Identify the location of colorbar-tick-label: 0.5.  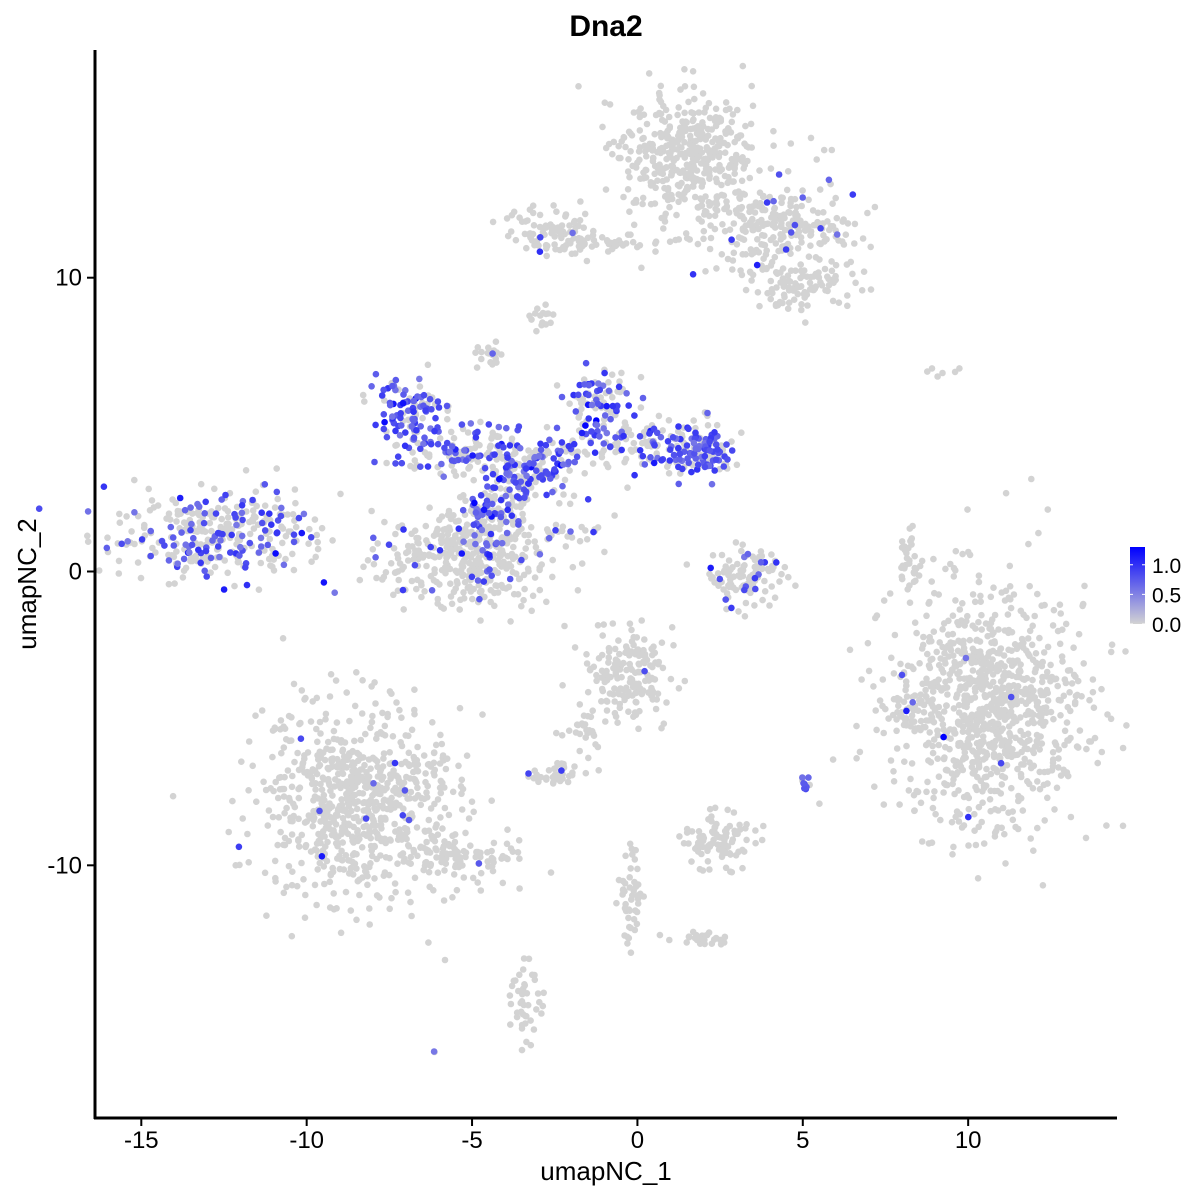
(1166, 595).